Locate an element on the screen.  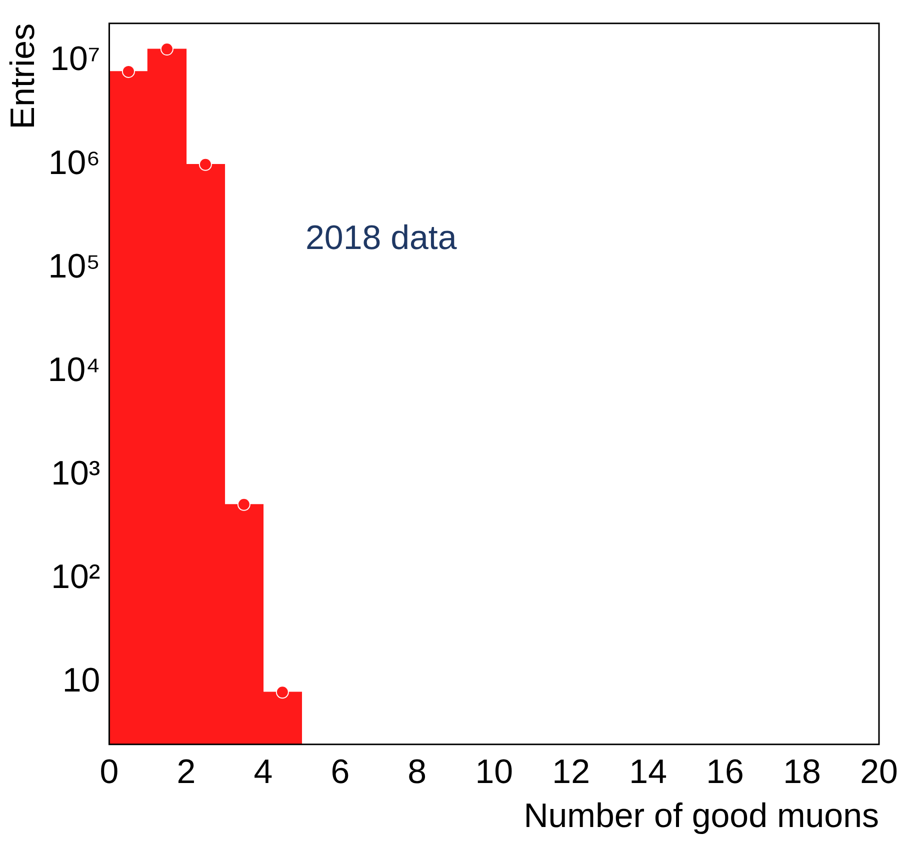
y-axis-title: Entries is located at coordinates (23, 76).